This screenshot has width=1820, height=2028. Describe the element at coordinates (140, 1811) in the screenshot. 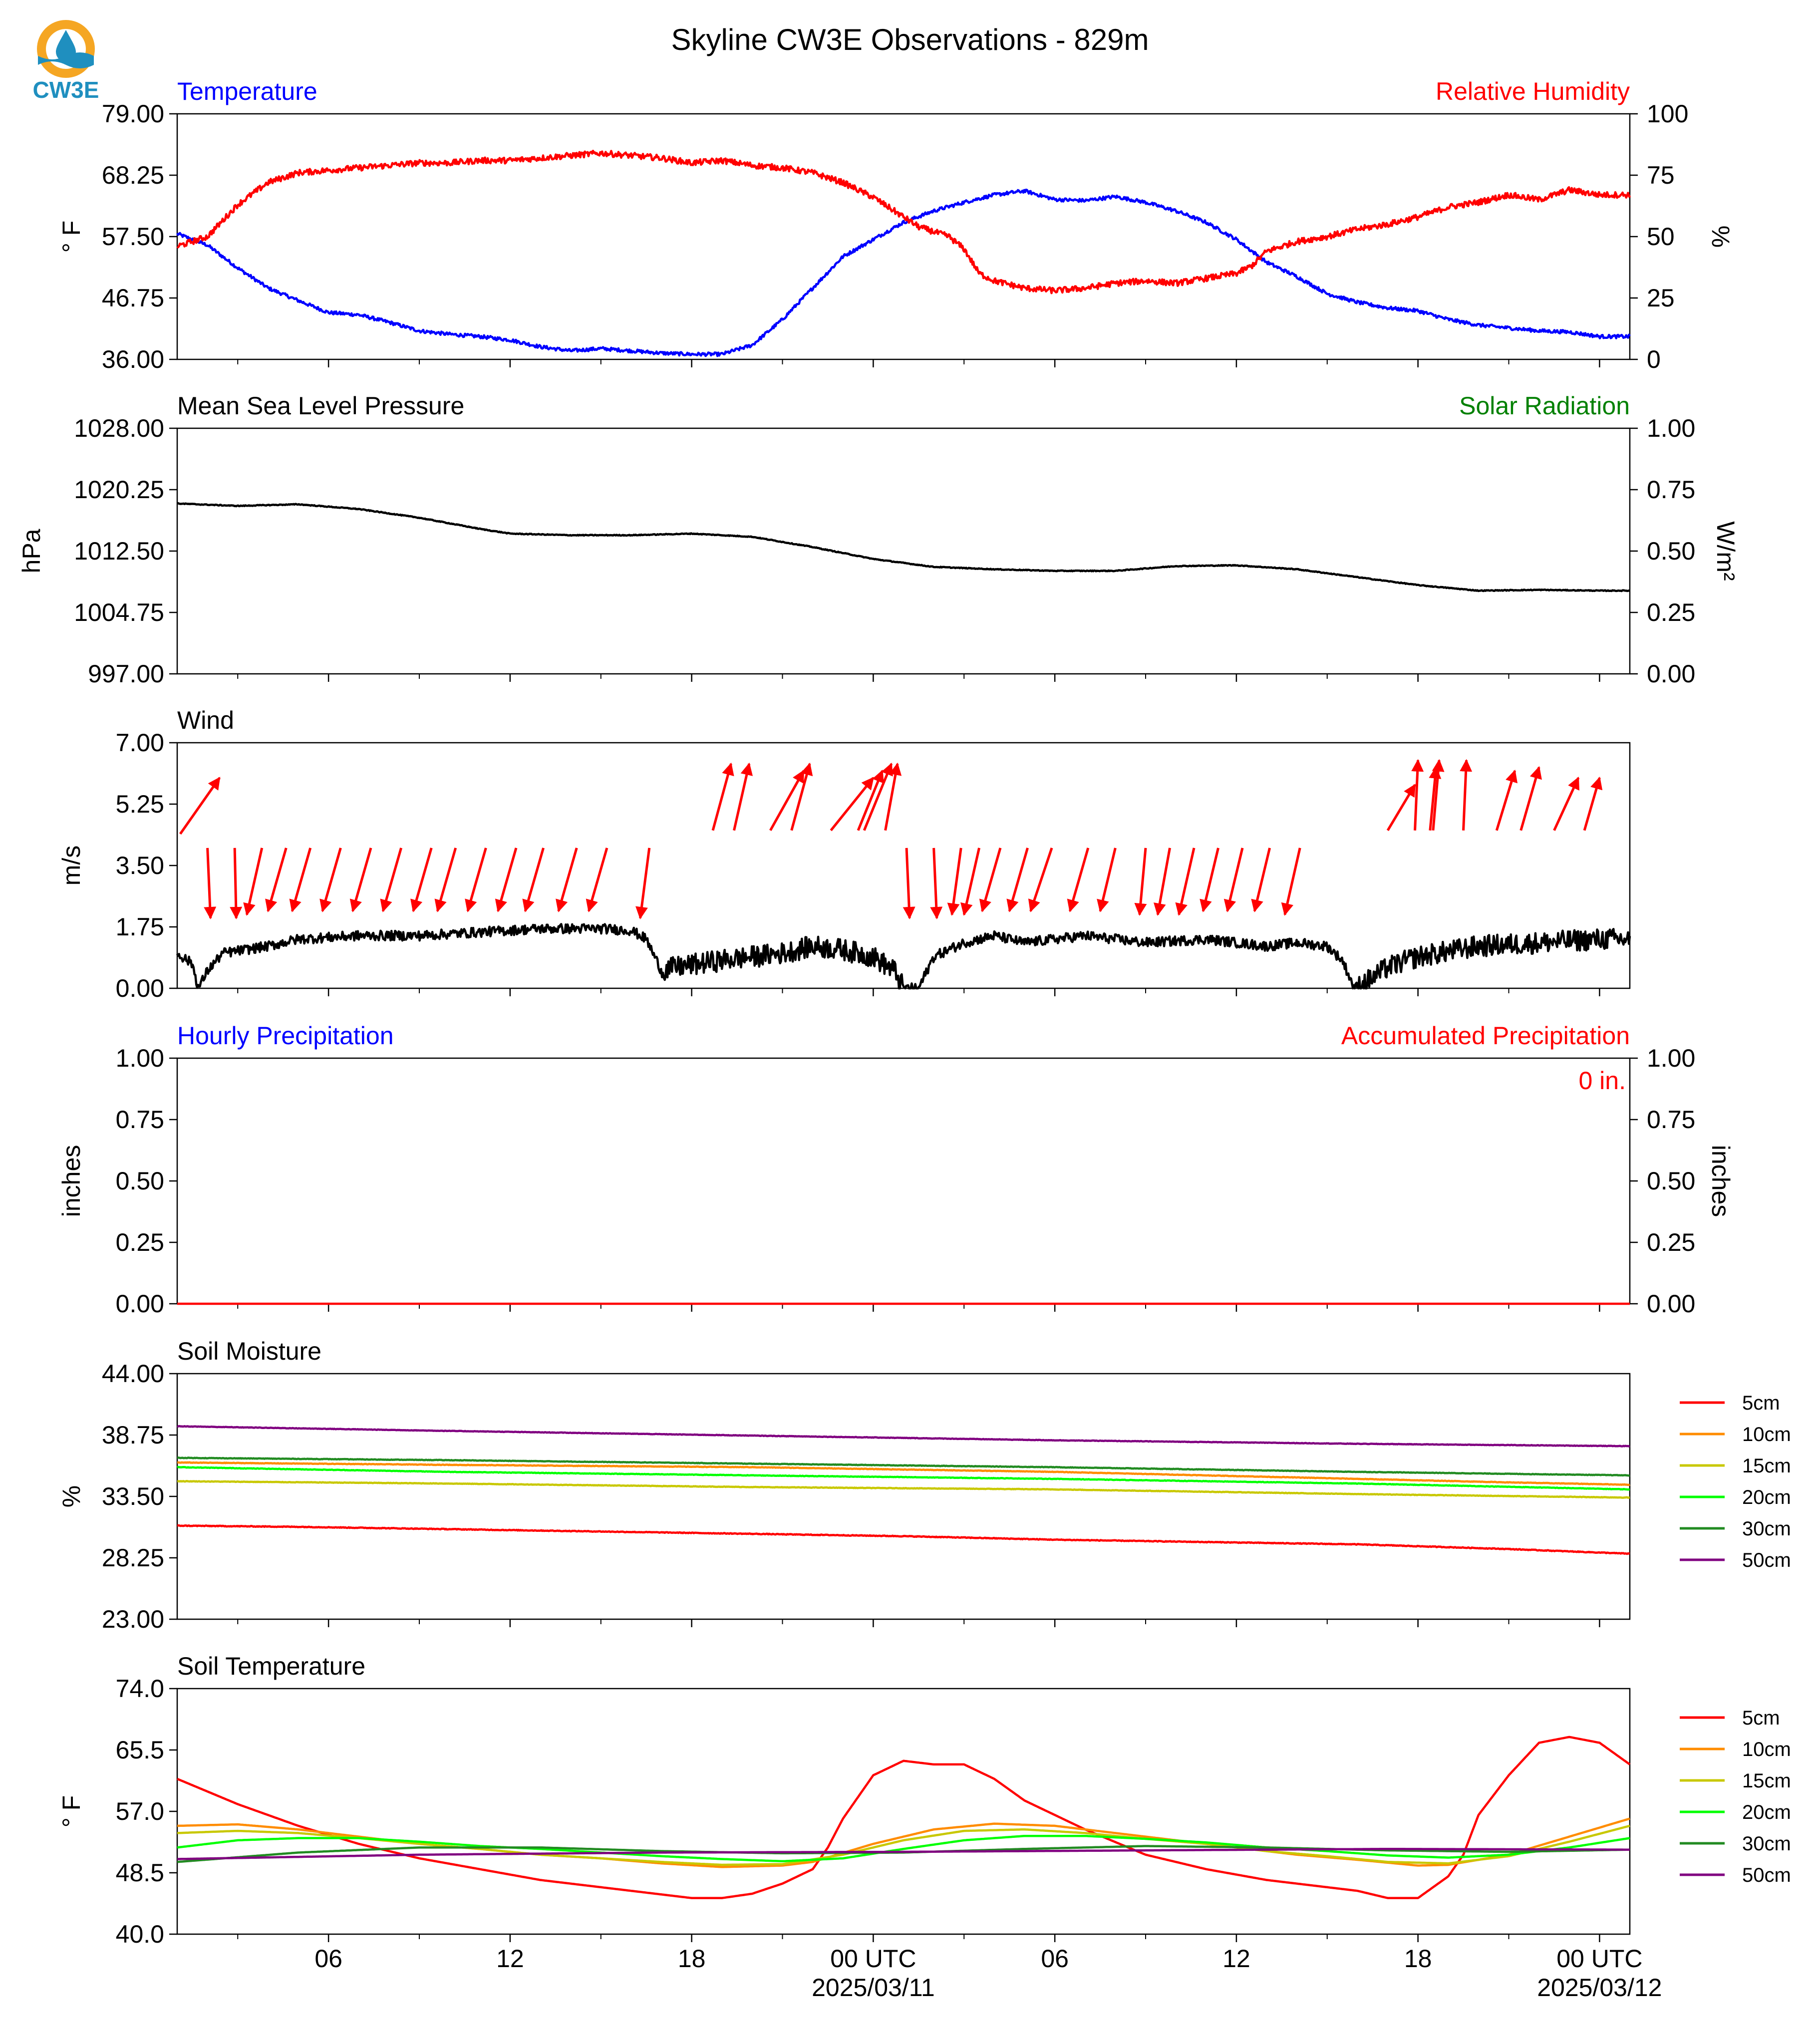

I see `y-tick-label: 57.0` at that location.